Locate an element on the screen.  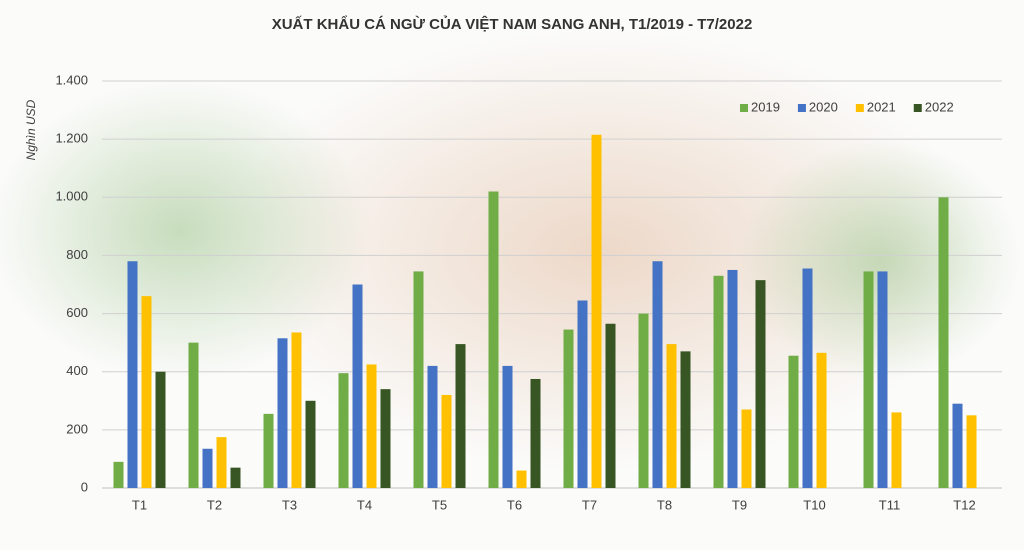
x-tick-label: T12 is located at coordinates (964, 504).